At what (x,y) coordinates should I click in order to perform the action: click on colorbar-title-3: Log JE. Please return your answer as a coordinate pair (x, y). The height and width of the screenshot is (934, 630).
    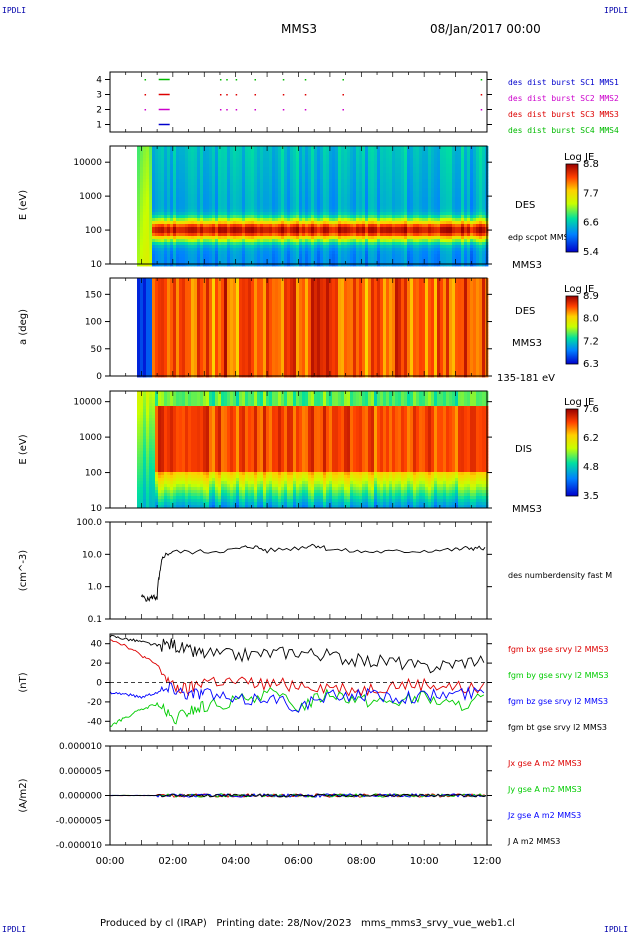
    Looking at the image, I should click on (579, 402).